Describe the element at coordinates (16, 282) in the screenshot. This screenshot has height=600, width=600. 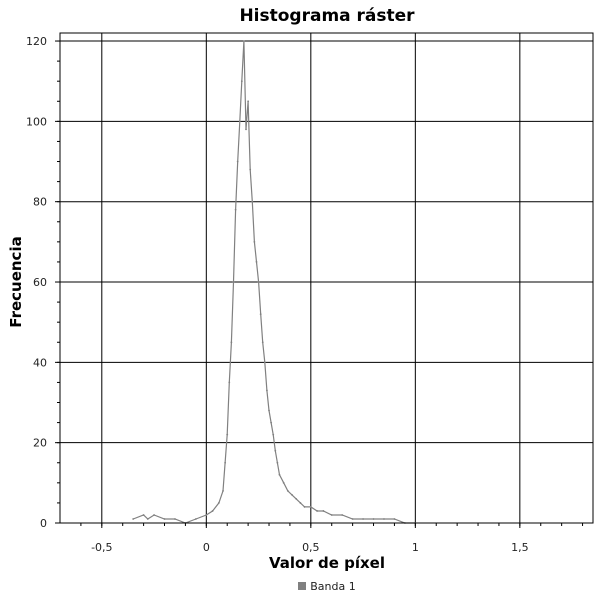
I see `y-axis-label: Frecuencia` at that location.